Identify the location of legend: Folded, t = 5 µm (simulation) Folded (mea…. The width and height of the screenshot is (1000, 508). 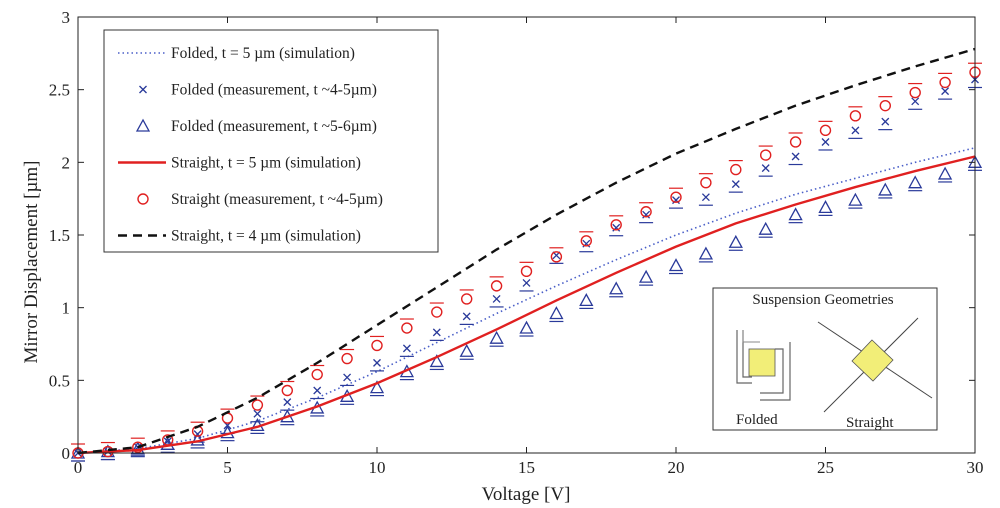
(271, 141).